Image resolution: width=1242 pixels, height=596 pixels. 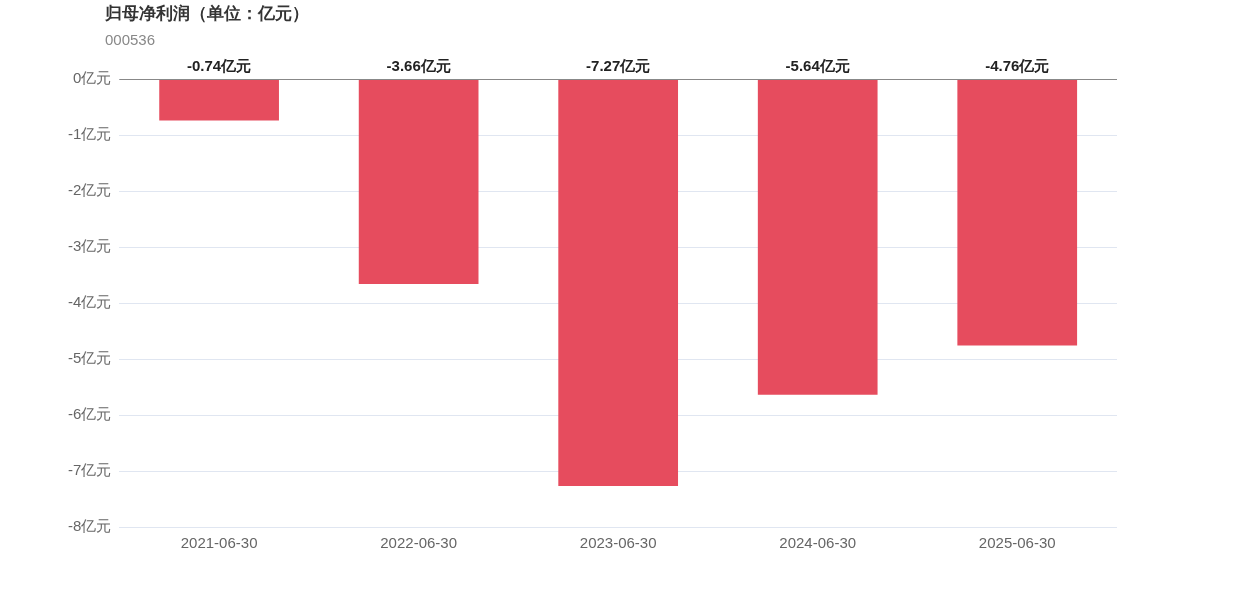 What do you see at coordinates (130, 39) in the screenshot?
I see `chart-subtitle: 000536` at bounding box center [130, 39].